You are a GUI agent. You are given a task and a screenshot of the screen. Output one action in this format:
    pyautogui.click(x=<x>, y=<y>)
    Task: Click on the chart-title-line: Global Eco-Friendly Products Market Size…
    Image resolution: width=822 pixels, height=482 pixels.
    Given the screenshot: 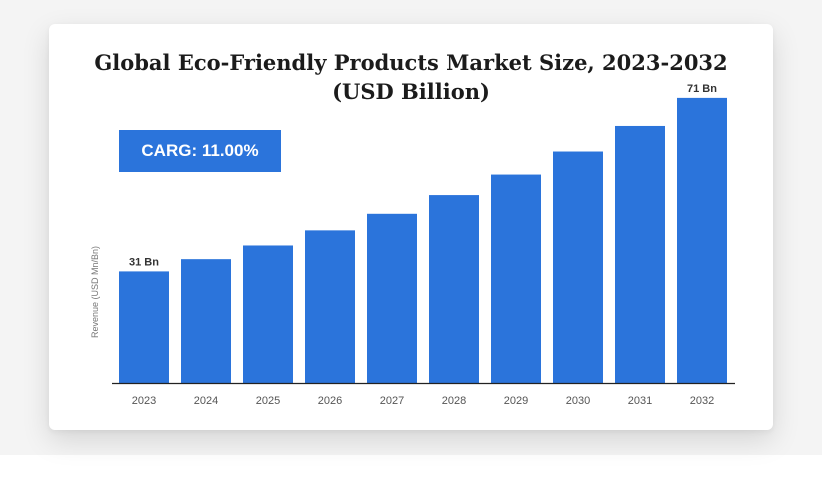 What is the action you would take?
    pyautogui.click(x=411, y=62)
    